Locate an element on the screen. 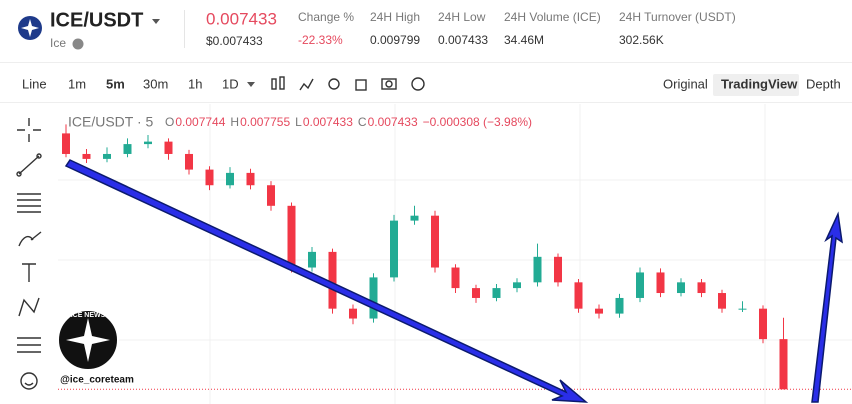  watermark-star is located at coordinates (88, 340).